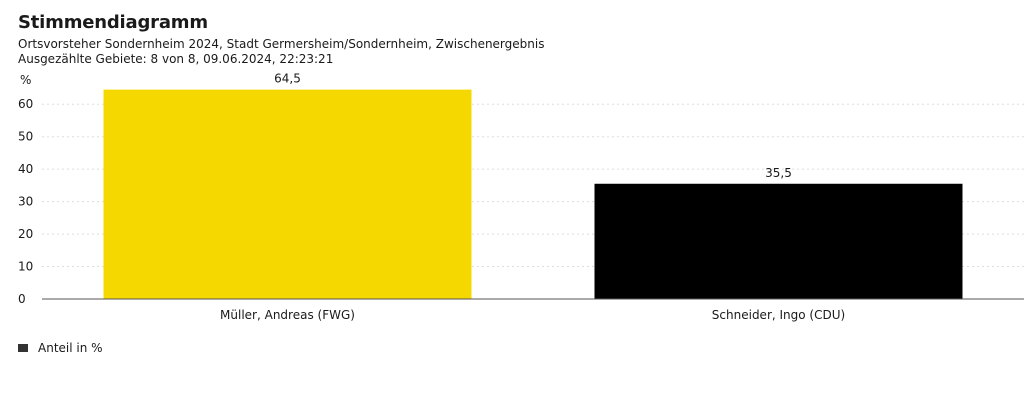 The image size is (1024, 407). What do you see at coordinates (23, 348) in the screenshot?
I see `legend-swatch` at bounding box center [23, 348].